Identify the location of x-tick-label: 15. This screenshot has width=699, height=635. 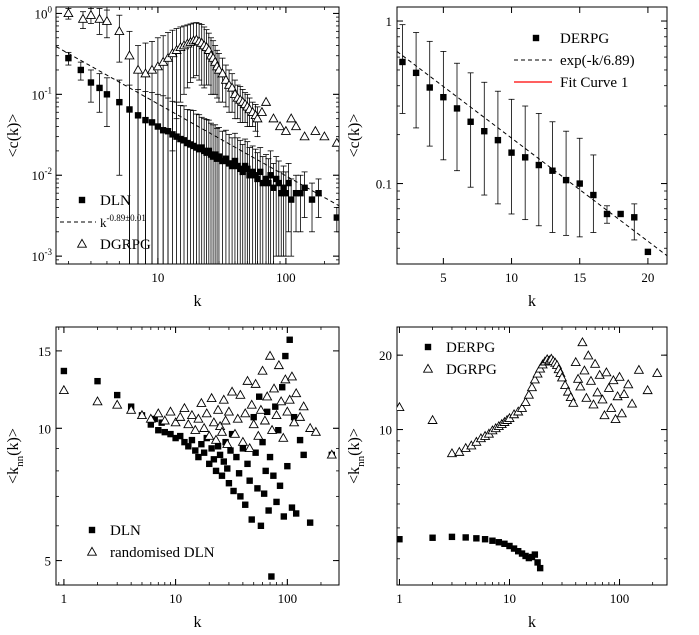
(579, 277).